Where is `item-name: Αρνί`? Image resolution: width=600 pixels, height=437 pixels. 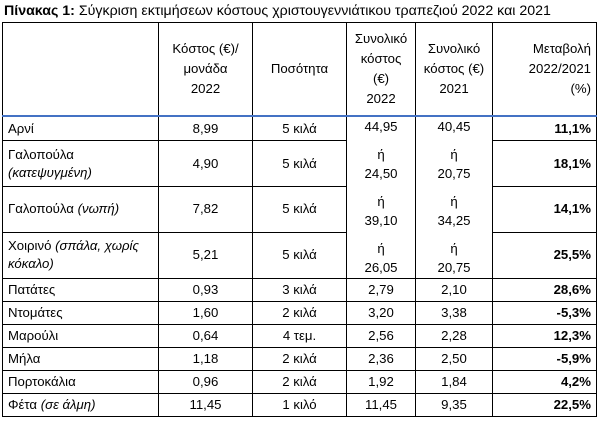 item-name: Αρνί is located at coordinates (80, 128).